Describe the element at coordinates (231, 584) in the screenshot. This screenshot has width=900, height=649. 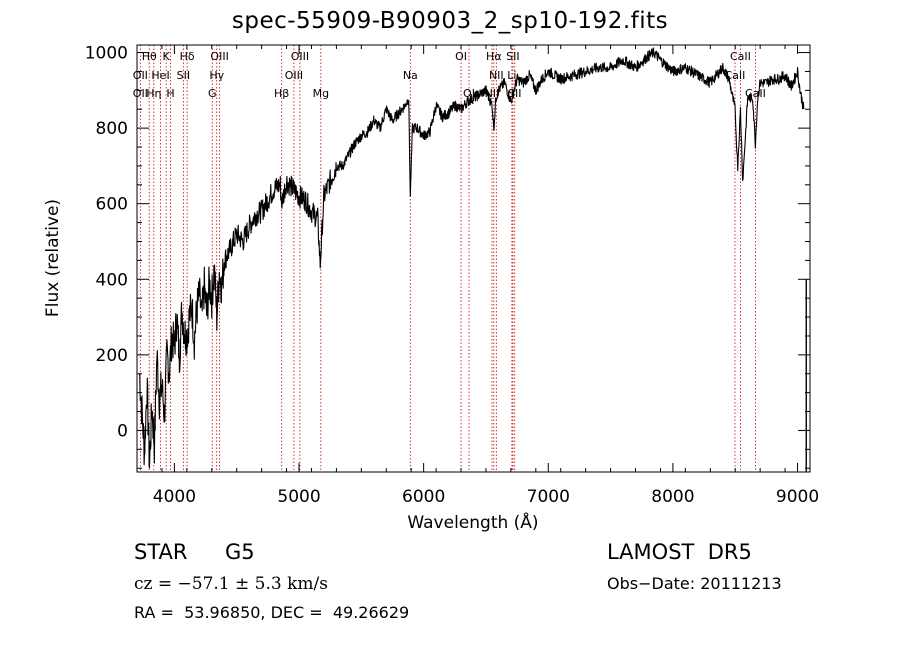
I see `redshift-velocity: cz = −57.1 ± 5.3 km/s` at that location.